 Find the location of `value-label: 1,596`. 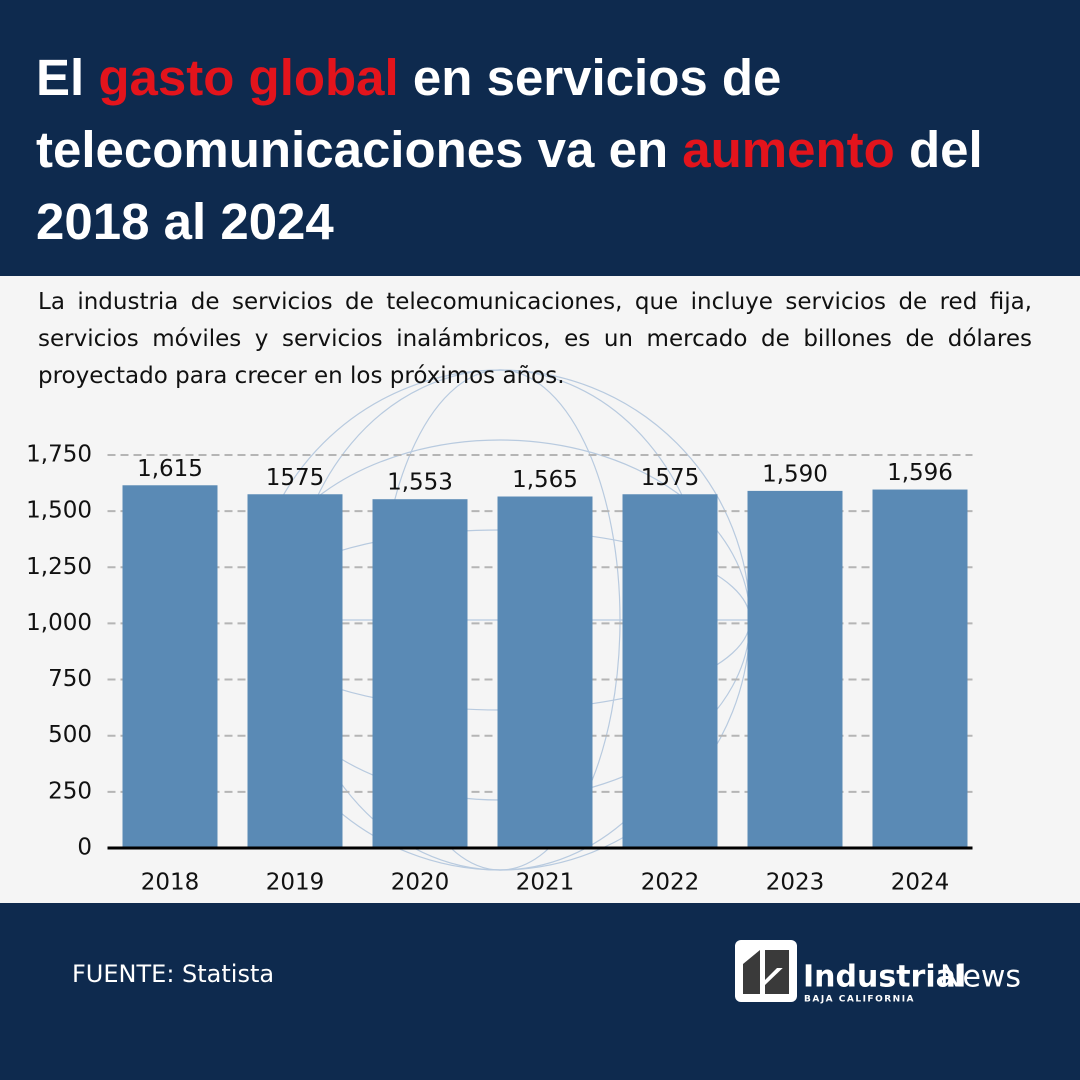

value-label: 1,596 is located at coordinates (920, 473).